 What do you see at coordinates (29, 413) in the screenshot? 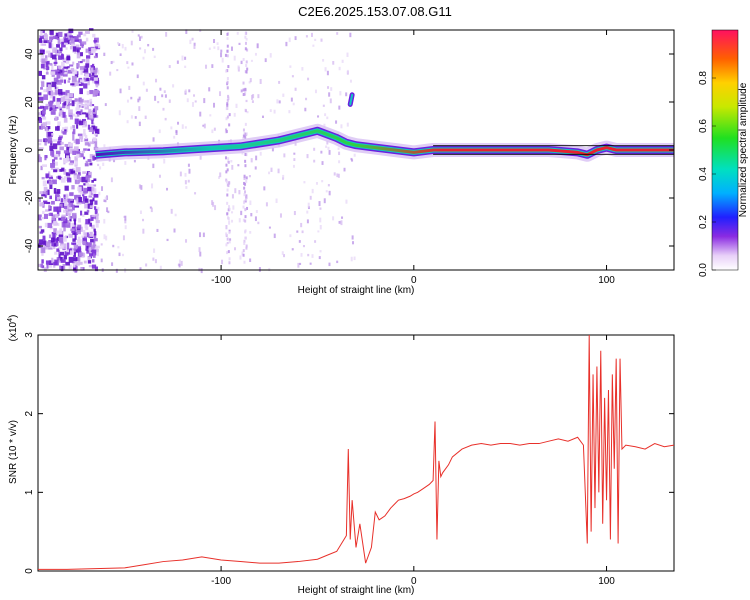
I see `y-tick-label: 2` at bounding box center [29, 413].